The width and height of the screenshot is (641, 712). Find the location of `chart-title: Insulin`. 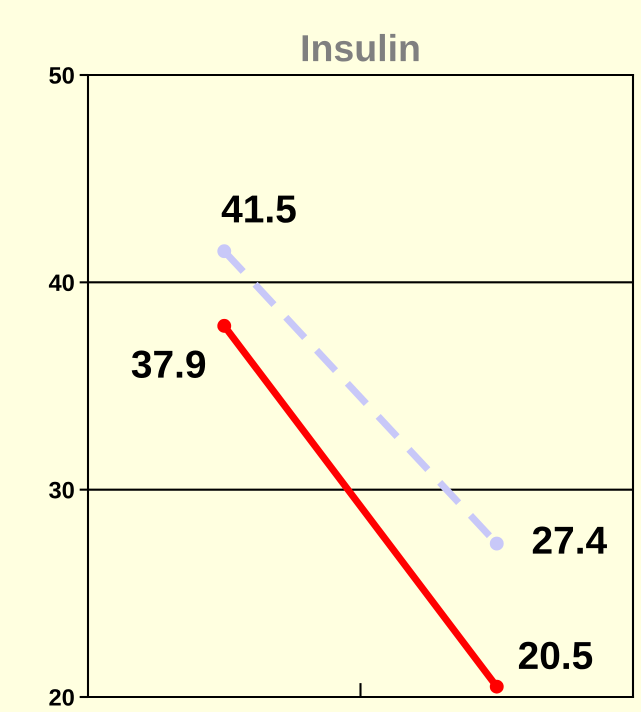

chart-title: Insulin is located at coordinates (360, 48).